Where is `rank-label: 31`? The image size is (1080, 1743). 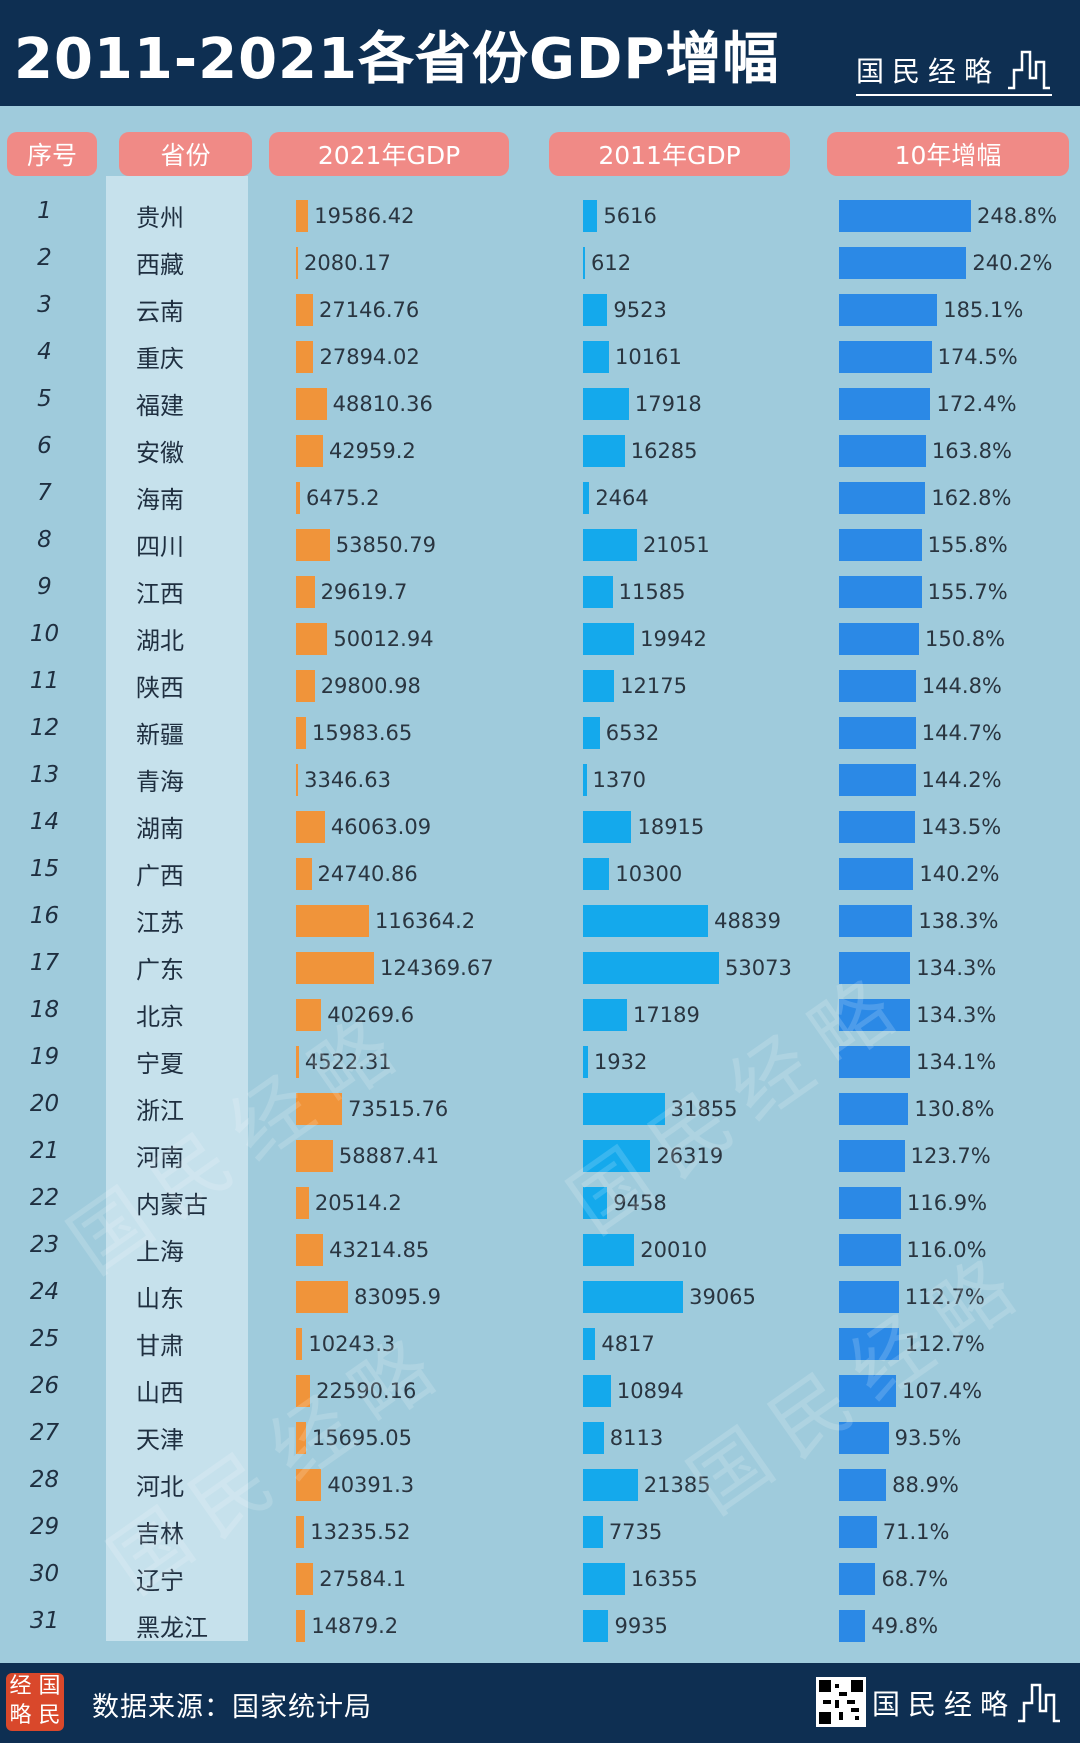
rank-label: 31 is located at coordinates (44, 1621).